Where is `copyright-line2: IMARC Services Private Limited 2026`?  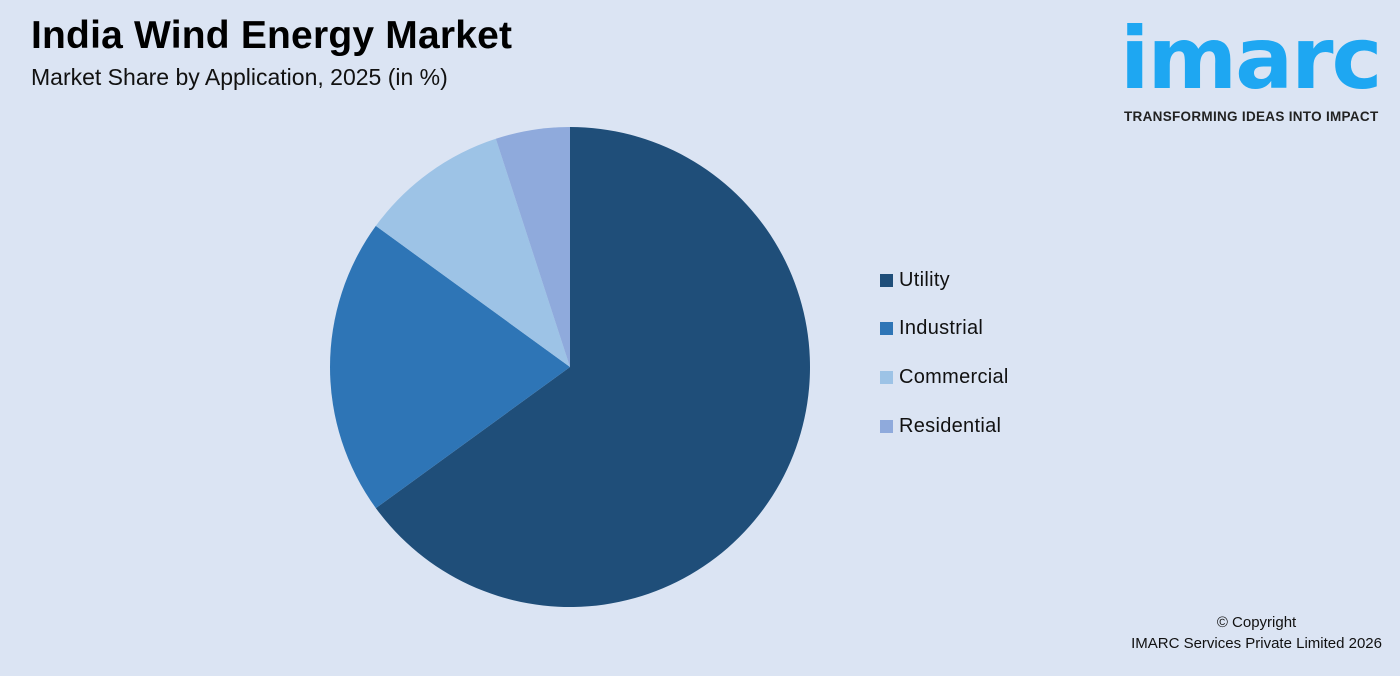 copyright-line2: IMARC Services Private Limited 2026 is located at coordinates (1256, 643).